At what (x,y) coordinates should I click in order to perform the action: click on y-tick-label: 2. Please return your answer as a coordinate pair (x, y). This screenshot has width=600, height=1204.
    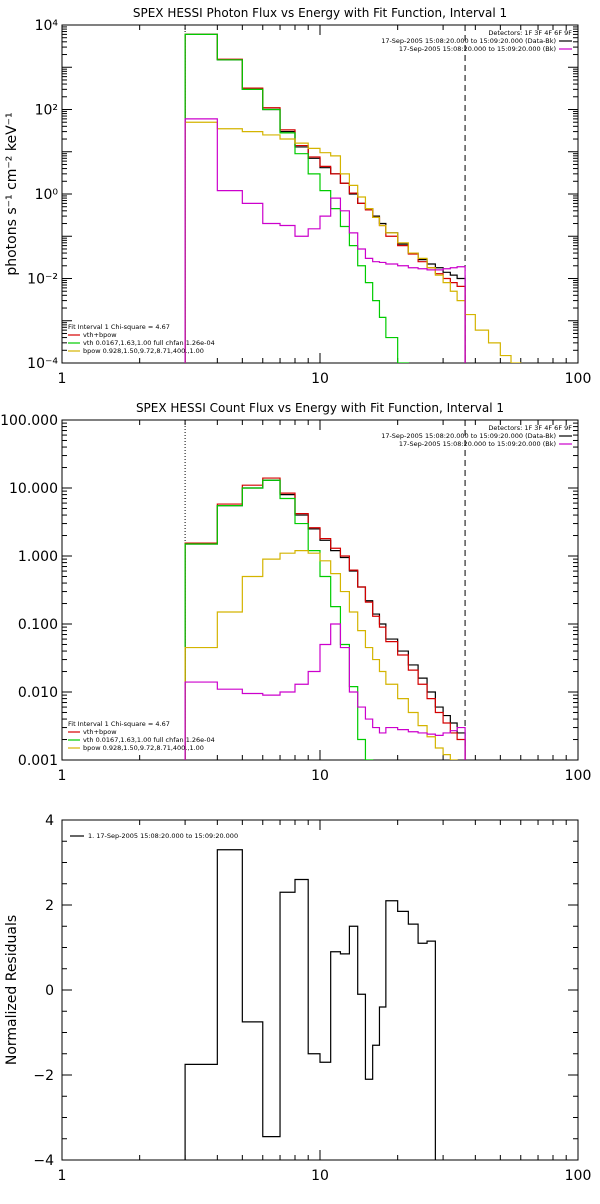
    Looking at the image, I should click on (49, 906).